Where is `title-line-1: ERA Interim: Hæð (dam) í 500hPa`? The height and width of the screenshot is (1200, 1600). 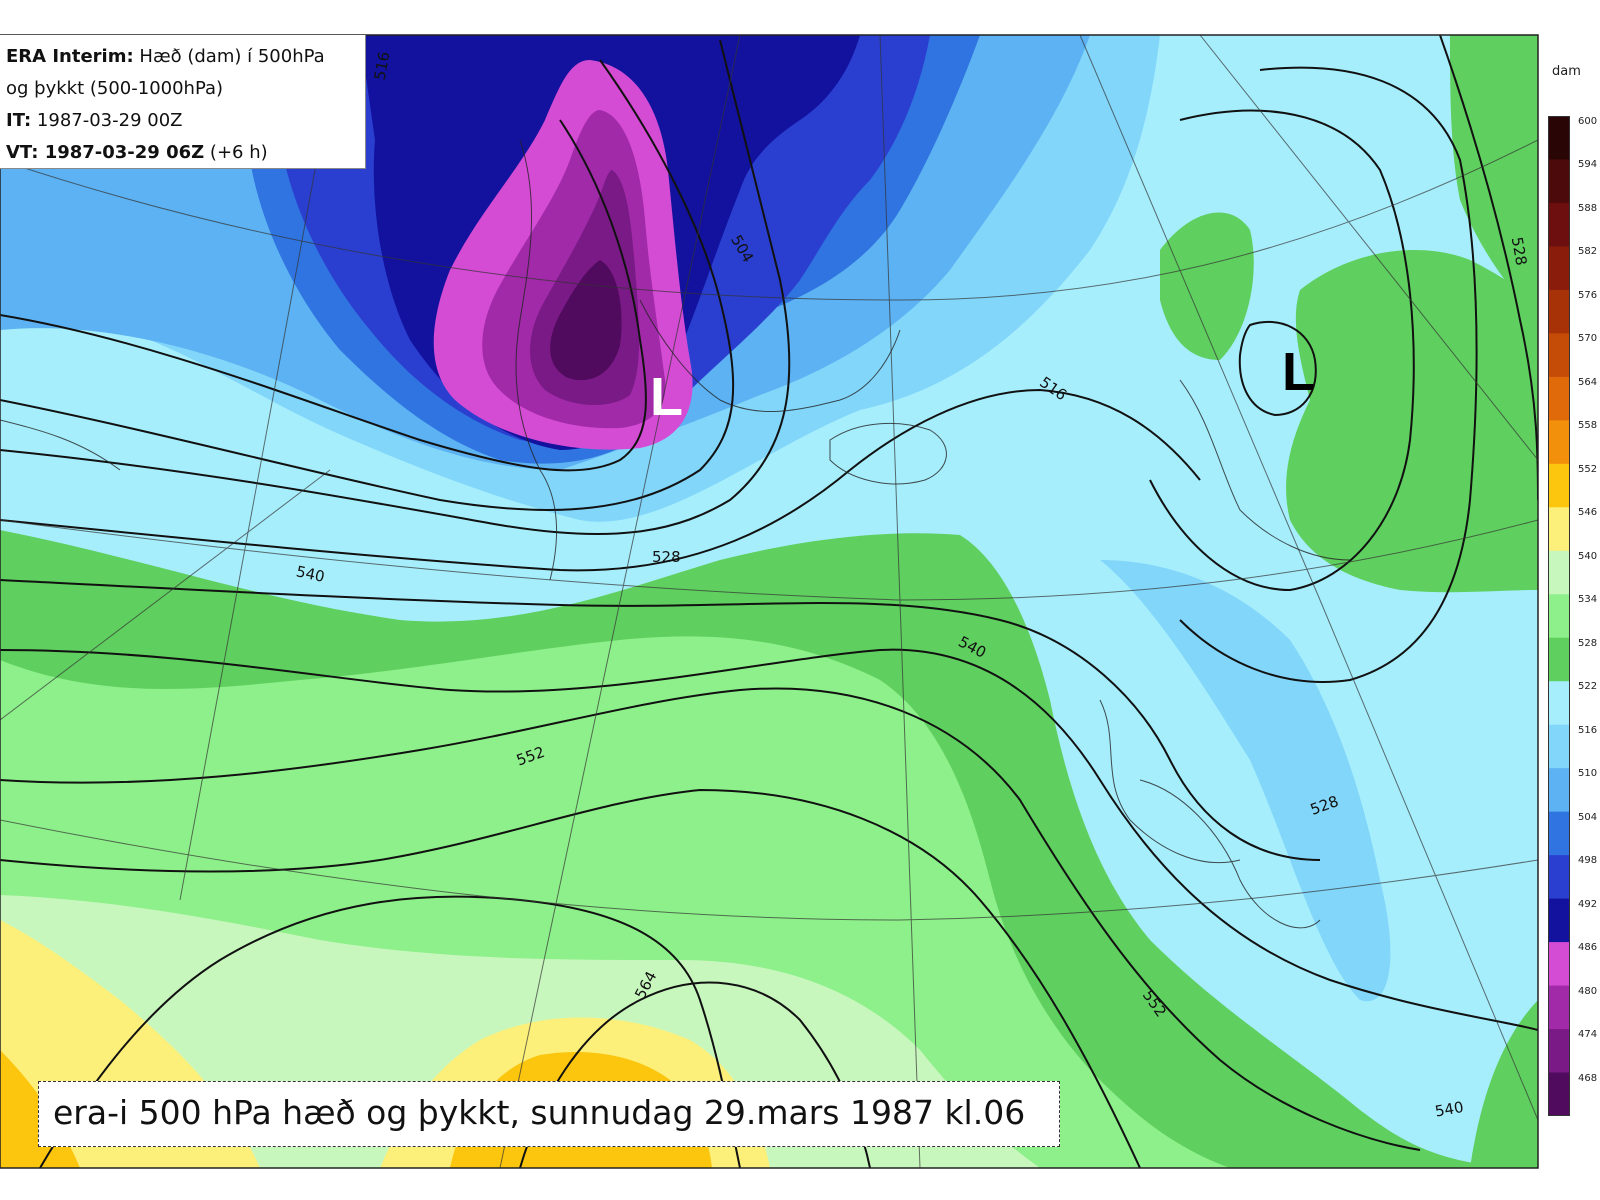
title-line-1: ERA Interim: Hæð (dam) í 500hPa is located at coordinates (185, 57).